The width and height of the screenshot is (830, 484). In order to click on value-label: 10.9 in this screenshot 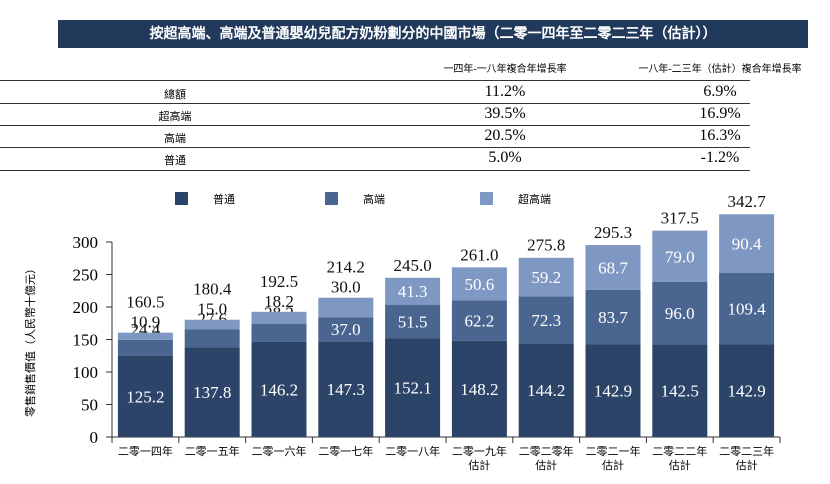, I will do `click(146, 322)`.